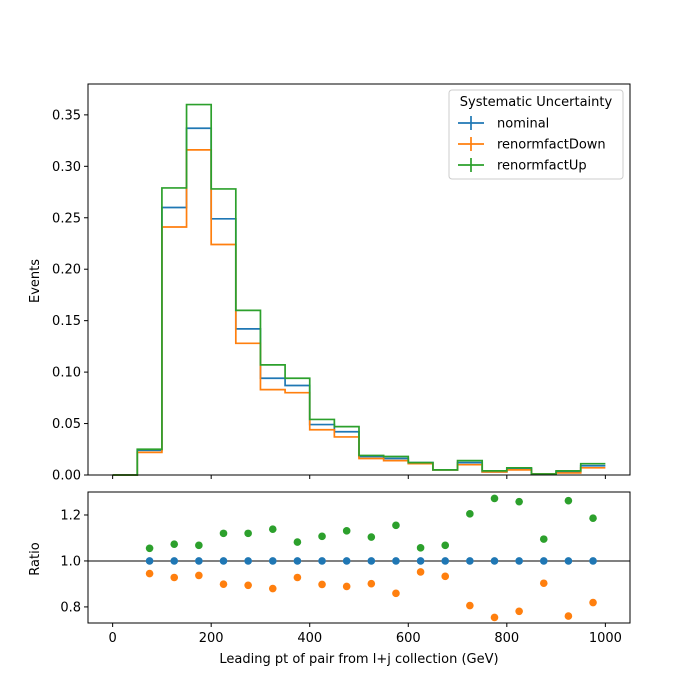  What do you see at coordinates (70, 515) in the screenshot?
I see `y-tick-label-bottom: 1.2` at bounding box center [70, 515].